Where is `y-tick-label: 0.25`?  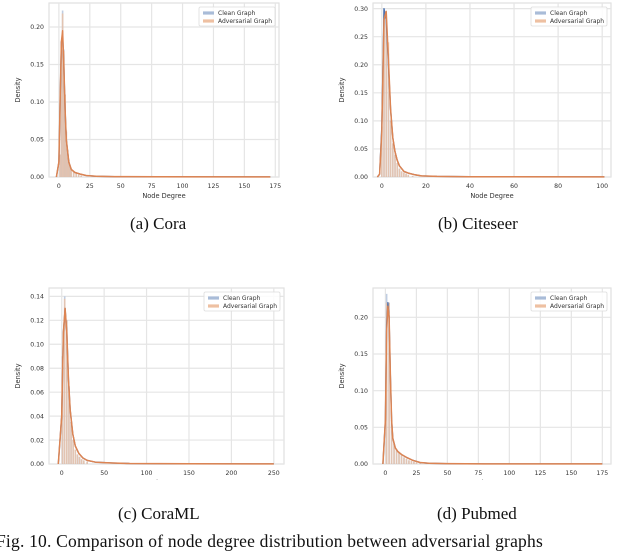 y-tick-label: 0.25 is located at coordinates (361, 37).